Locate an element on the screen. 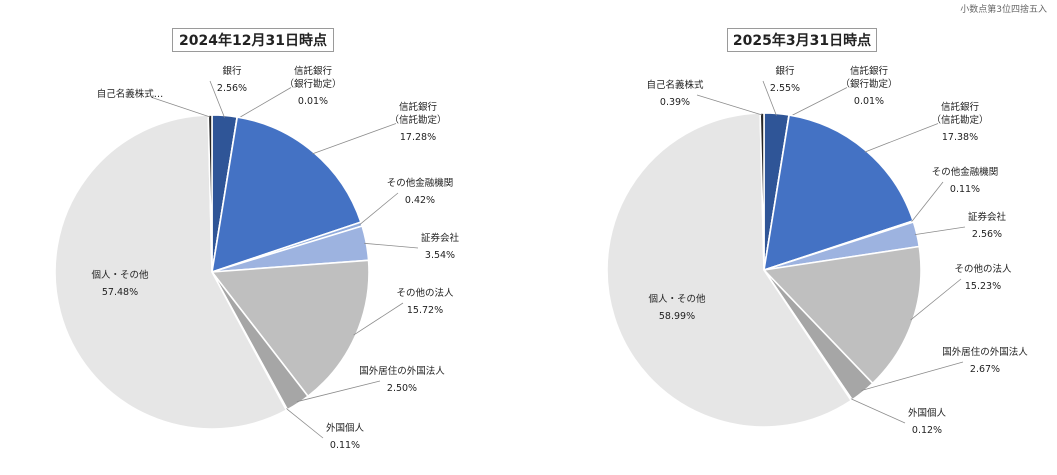  slice-value-1-5: 15.23% is located at coordinates (983, 286).